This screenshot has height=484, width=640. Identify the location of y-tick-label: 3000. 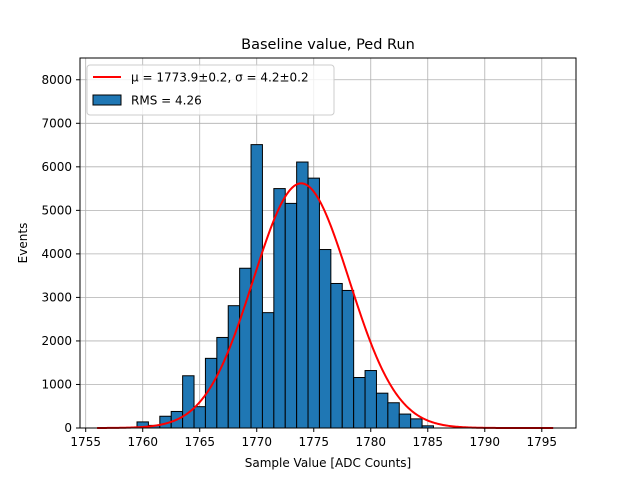
(56, 297).